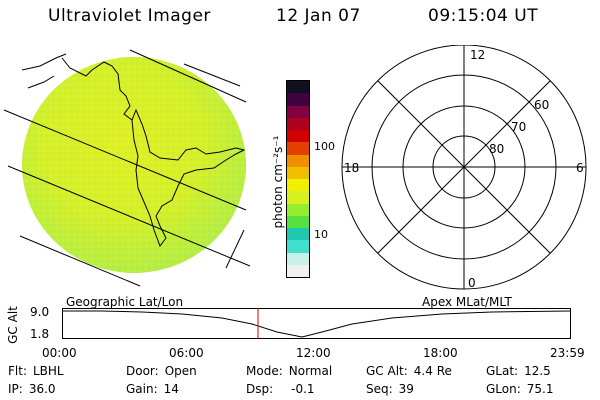 The image size is (600, 400). What do you see at coordinates (313, 353) in the screenshot?
I see `timeline-xtick-1200: 12:00` at bounding box center [313, 353].